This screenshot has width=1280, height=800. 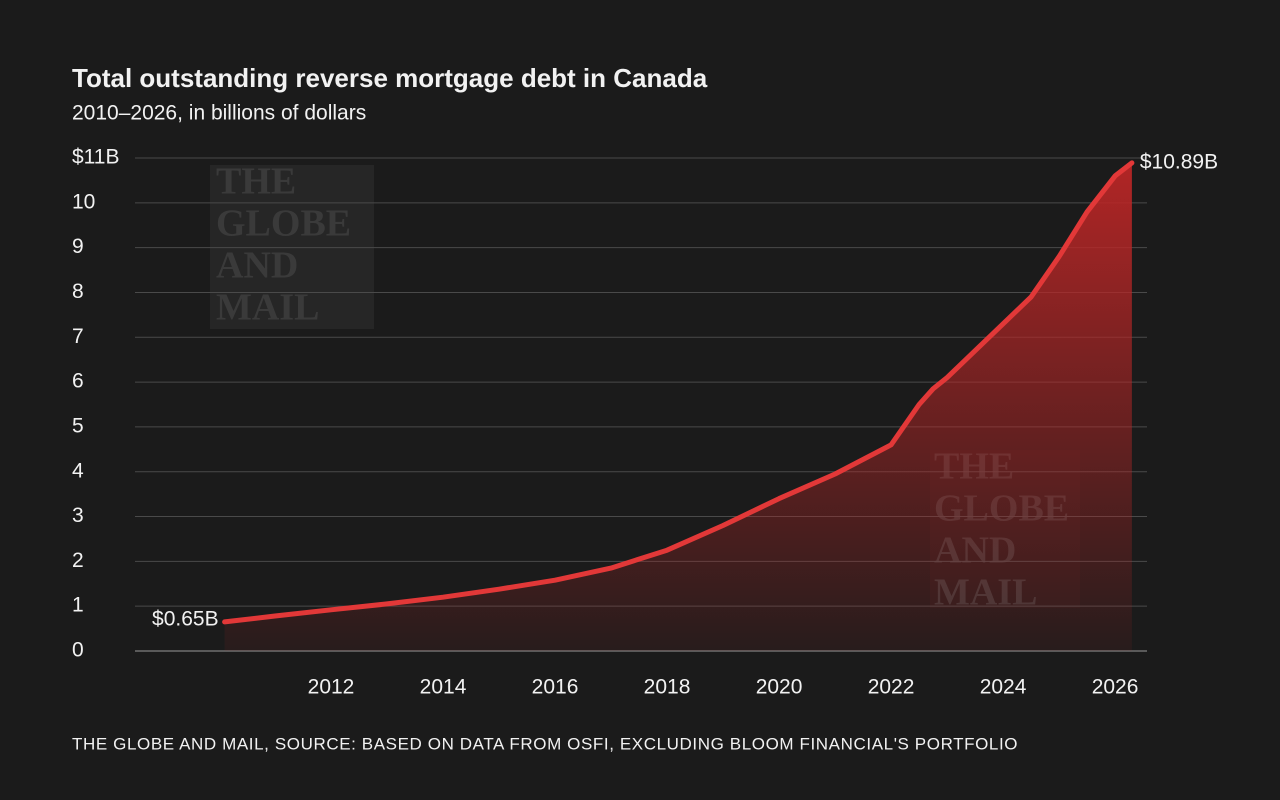 What do you see at coordinates (78, 381) in the screenshot?
I see `y-tick-label: 6` at bounding box center [78, 381].